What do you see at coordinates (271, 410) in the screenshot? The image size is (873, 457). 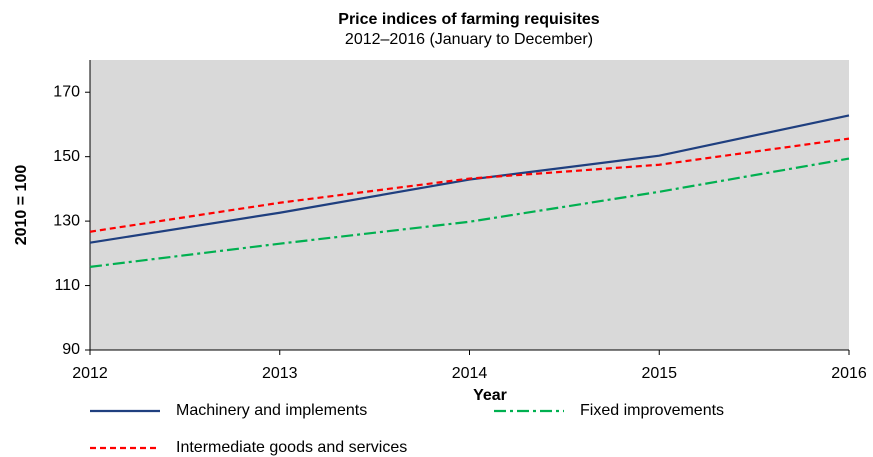 I see `legend-label: Machinery and implements` at bounding box center [271, 410].